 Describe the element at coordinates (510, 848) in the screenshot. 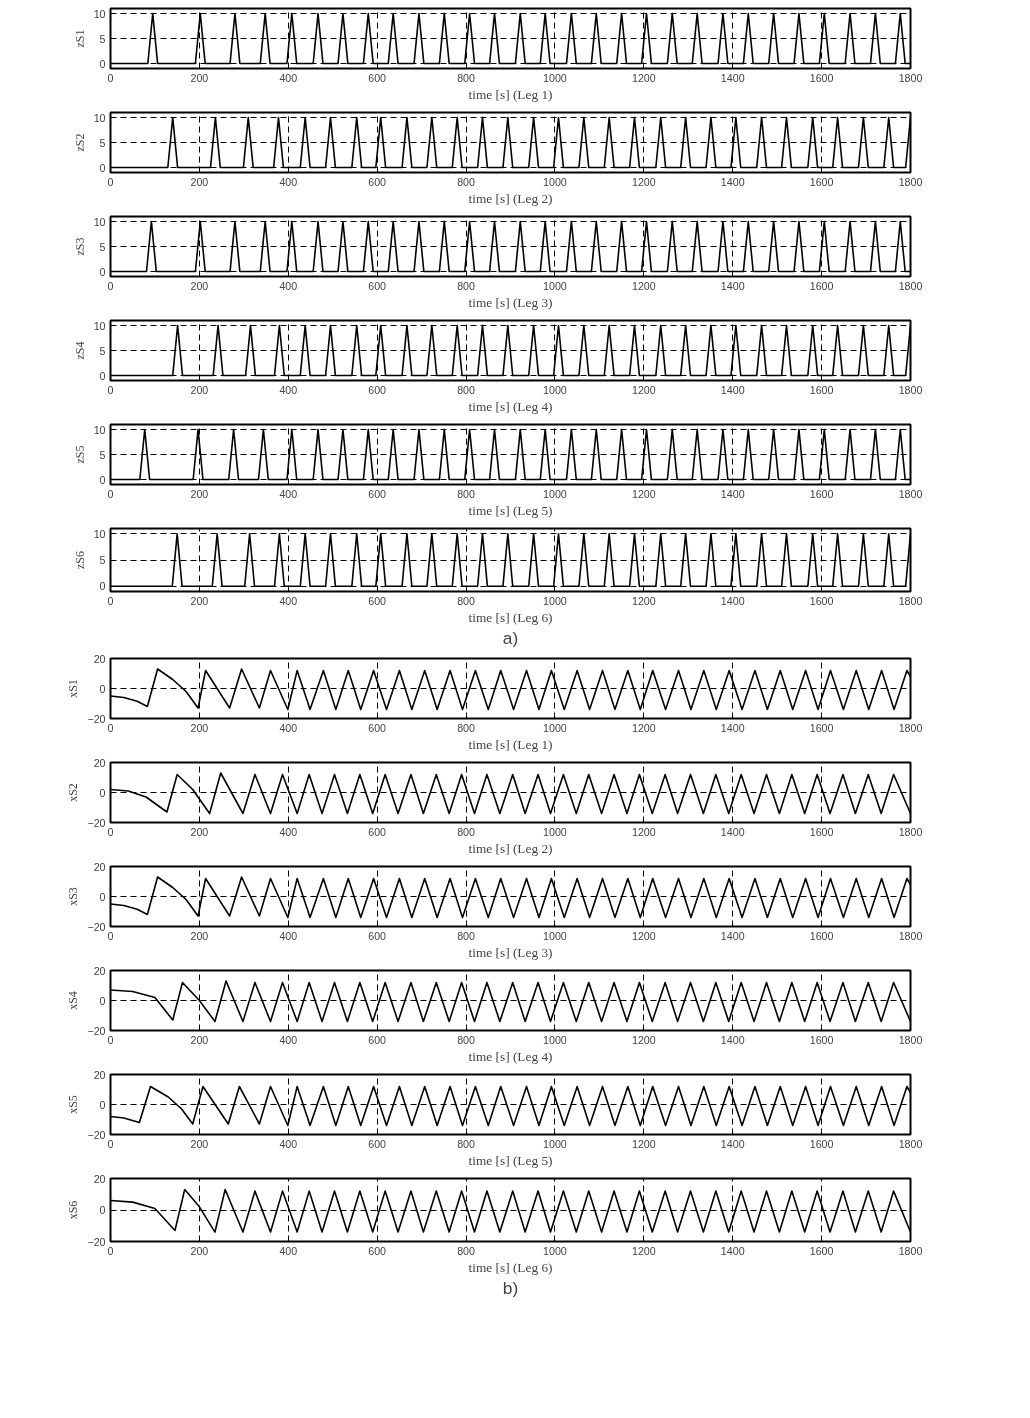

I see `x-axis-title: time [s] (Leg 2)` at that location.